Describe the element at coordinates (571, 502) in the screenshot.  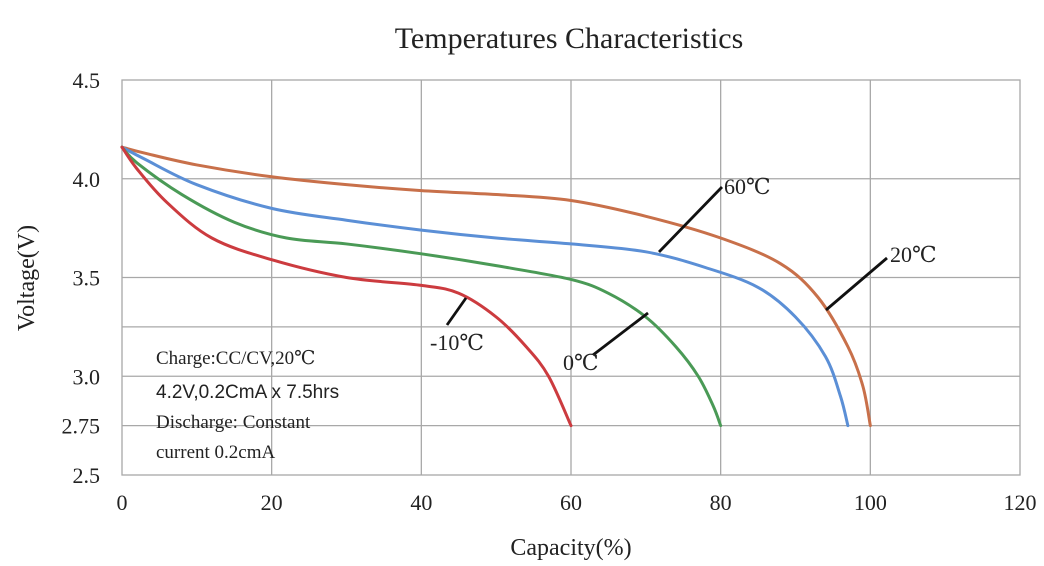
I see `x-tick-label: 60` at that location.